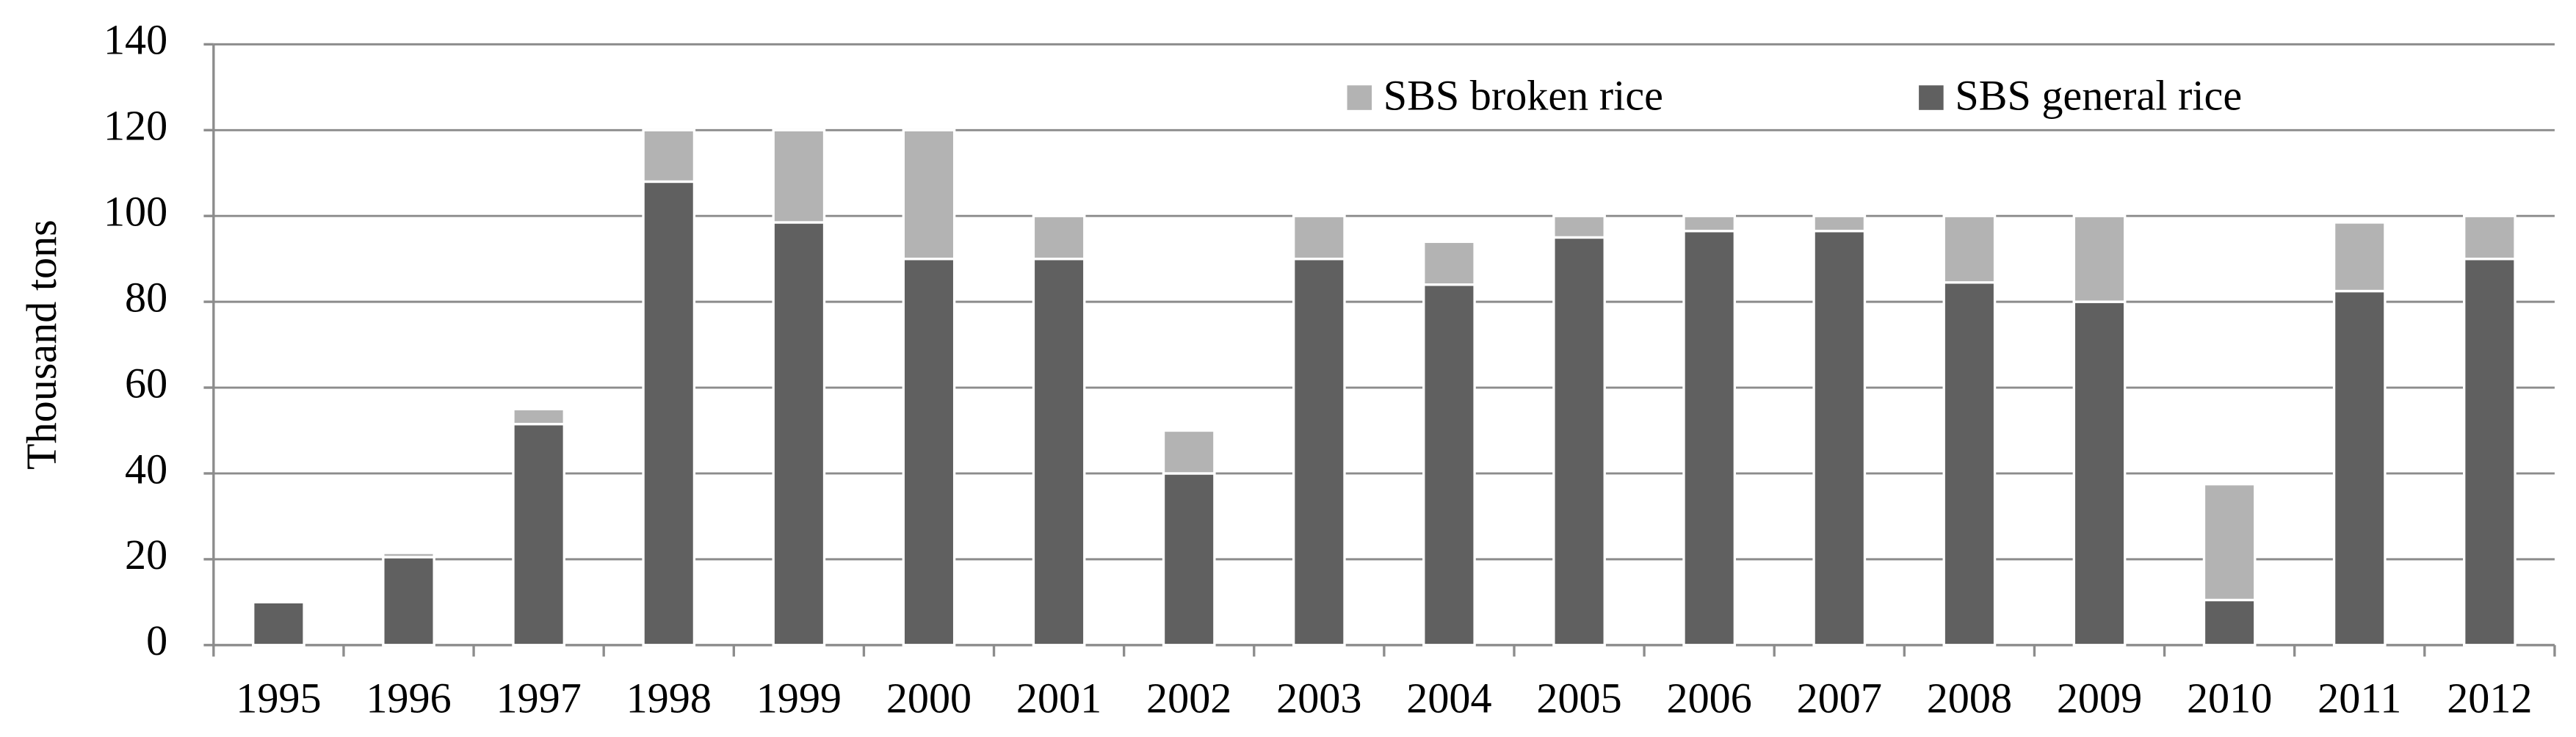 Image resolution: width=2576 pixels, height=737 pixels. What do you see at coordinates (2489, 698) in the screenshot?
I see `x-tick-label: 2012` at bounding box center [2489, 698].